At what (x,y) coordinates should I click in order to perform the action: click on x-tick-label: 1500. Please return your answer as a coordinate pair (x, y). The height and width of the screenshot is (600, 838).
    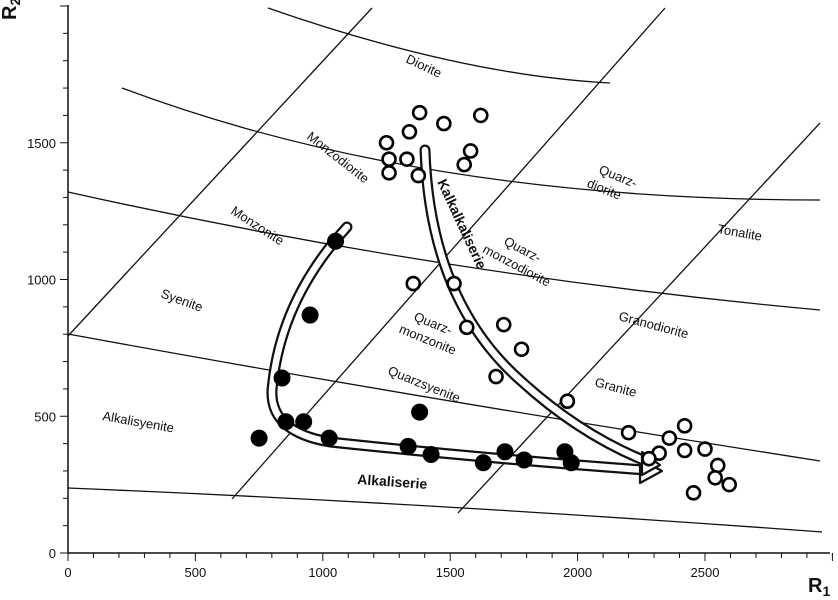
    Looking at the image, I should click on (450, 572).